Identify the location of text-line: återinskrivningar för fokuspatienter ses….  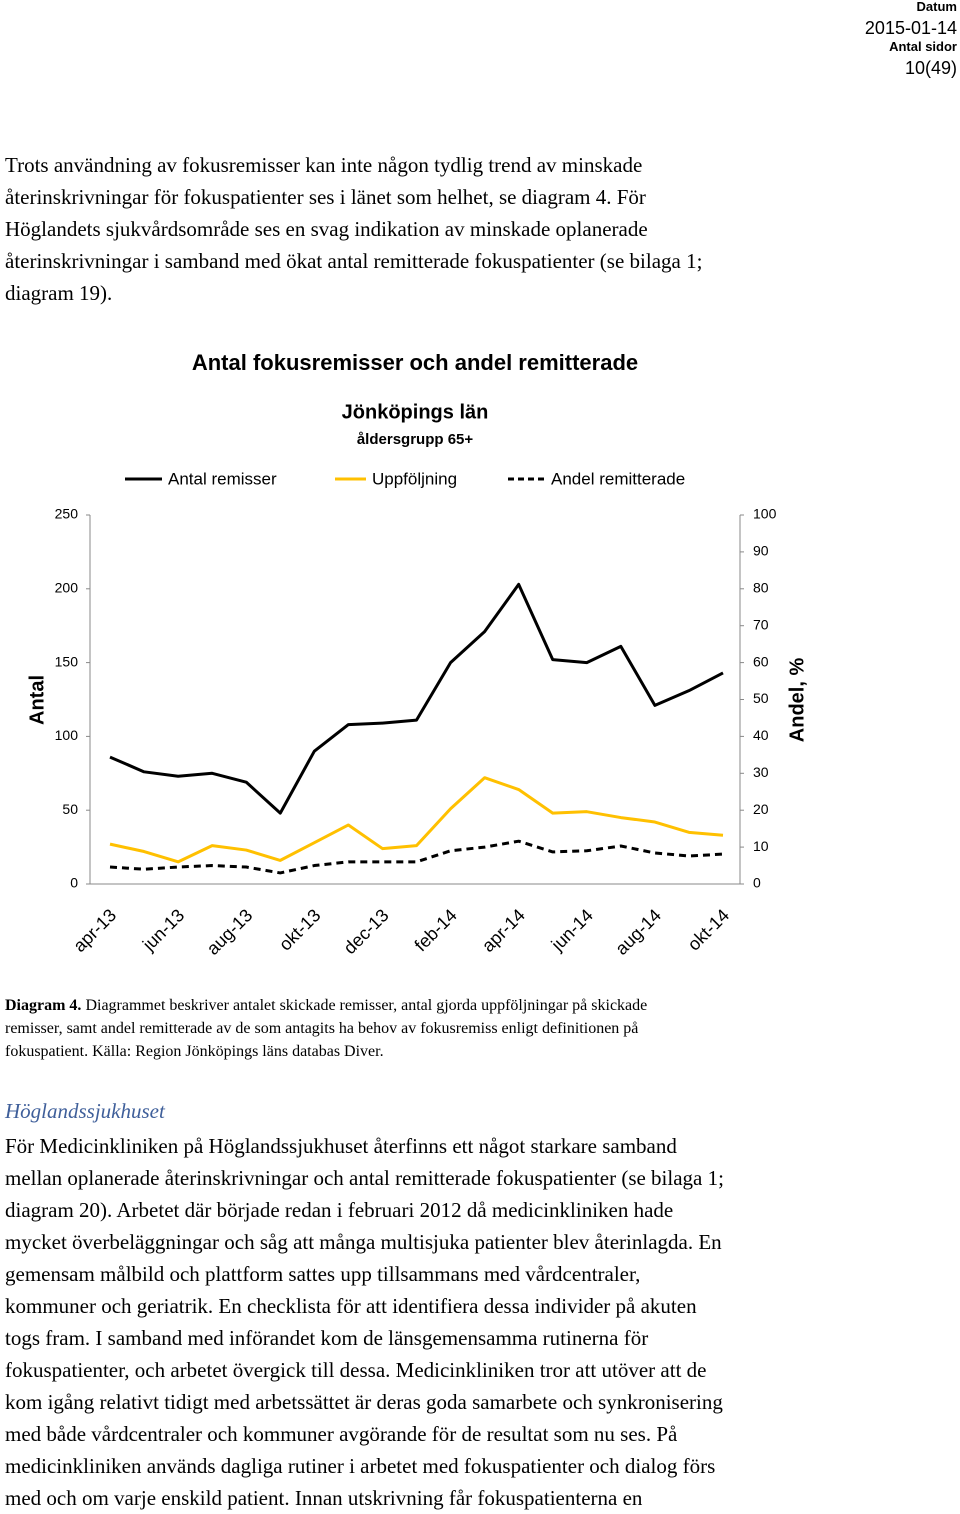
(325, 197).